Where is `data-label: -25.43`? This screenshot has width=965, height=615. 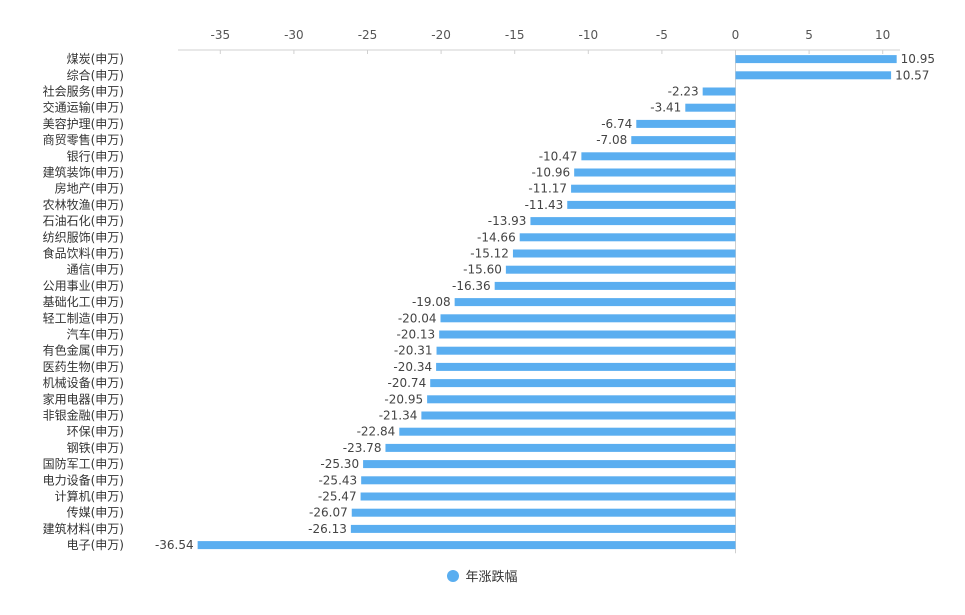 data-label: -25.43 is located at coordinates (337, 480).